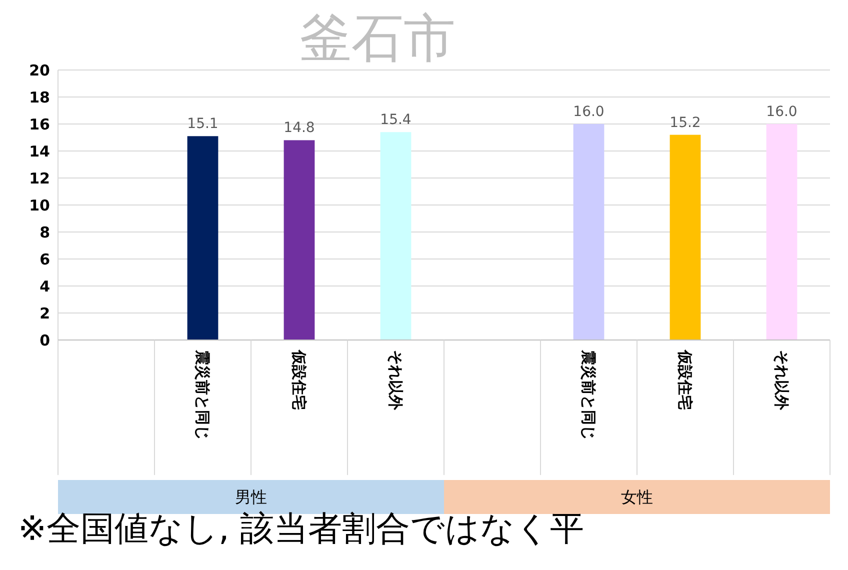 This screenshot has width=848, height=570. Describe the element at coordinates (45, 232) in the screenshot. I see `y-tick-label: 8` at that location.